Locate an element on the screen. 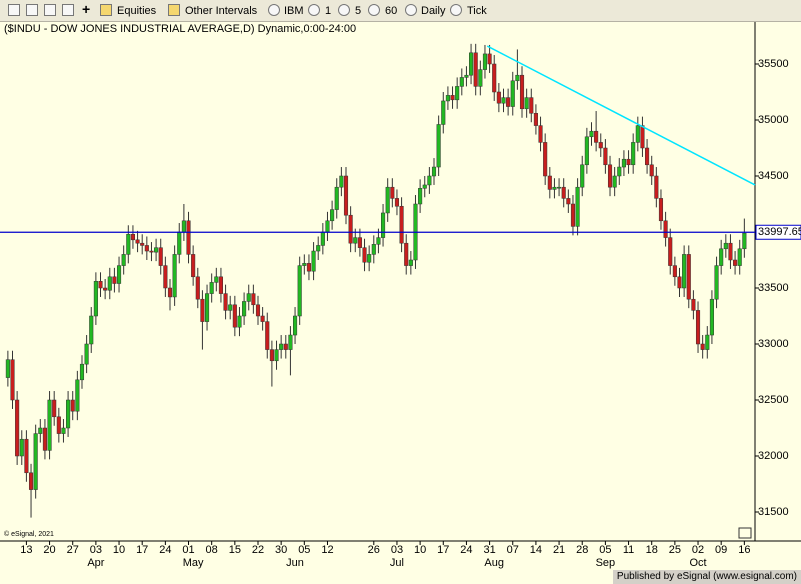 This screenshot has width=801, height=584. toolbar-button: Tick is located at coordinates (477, 11).